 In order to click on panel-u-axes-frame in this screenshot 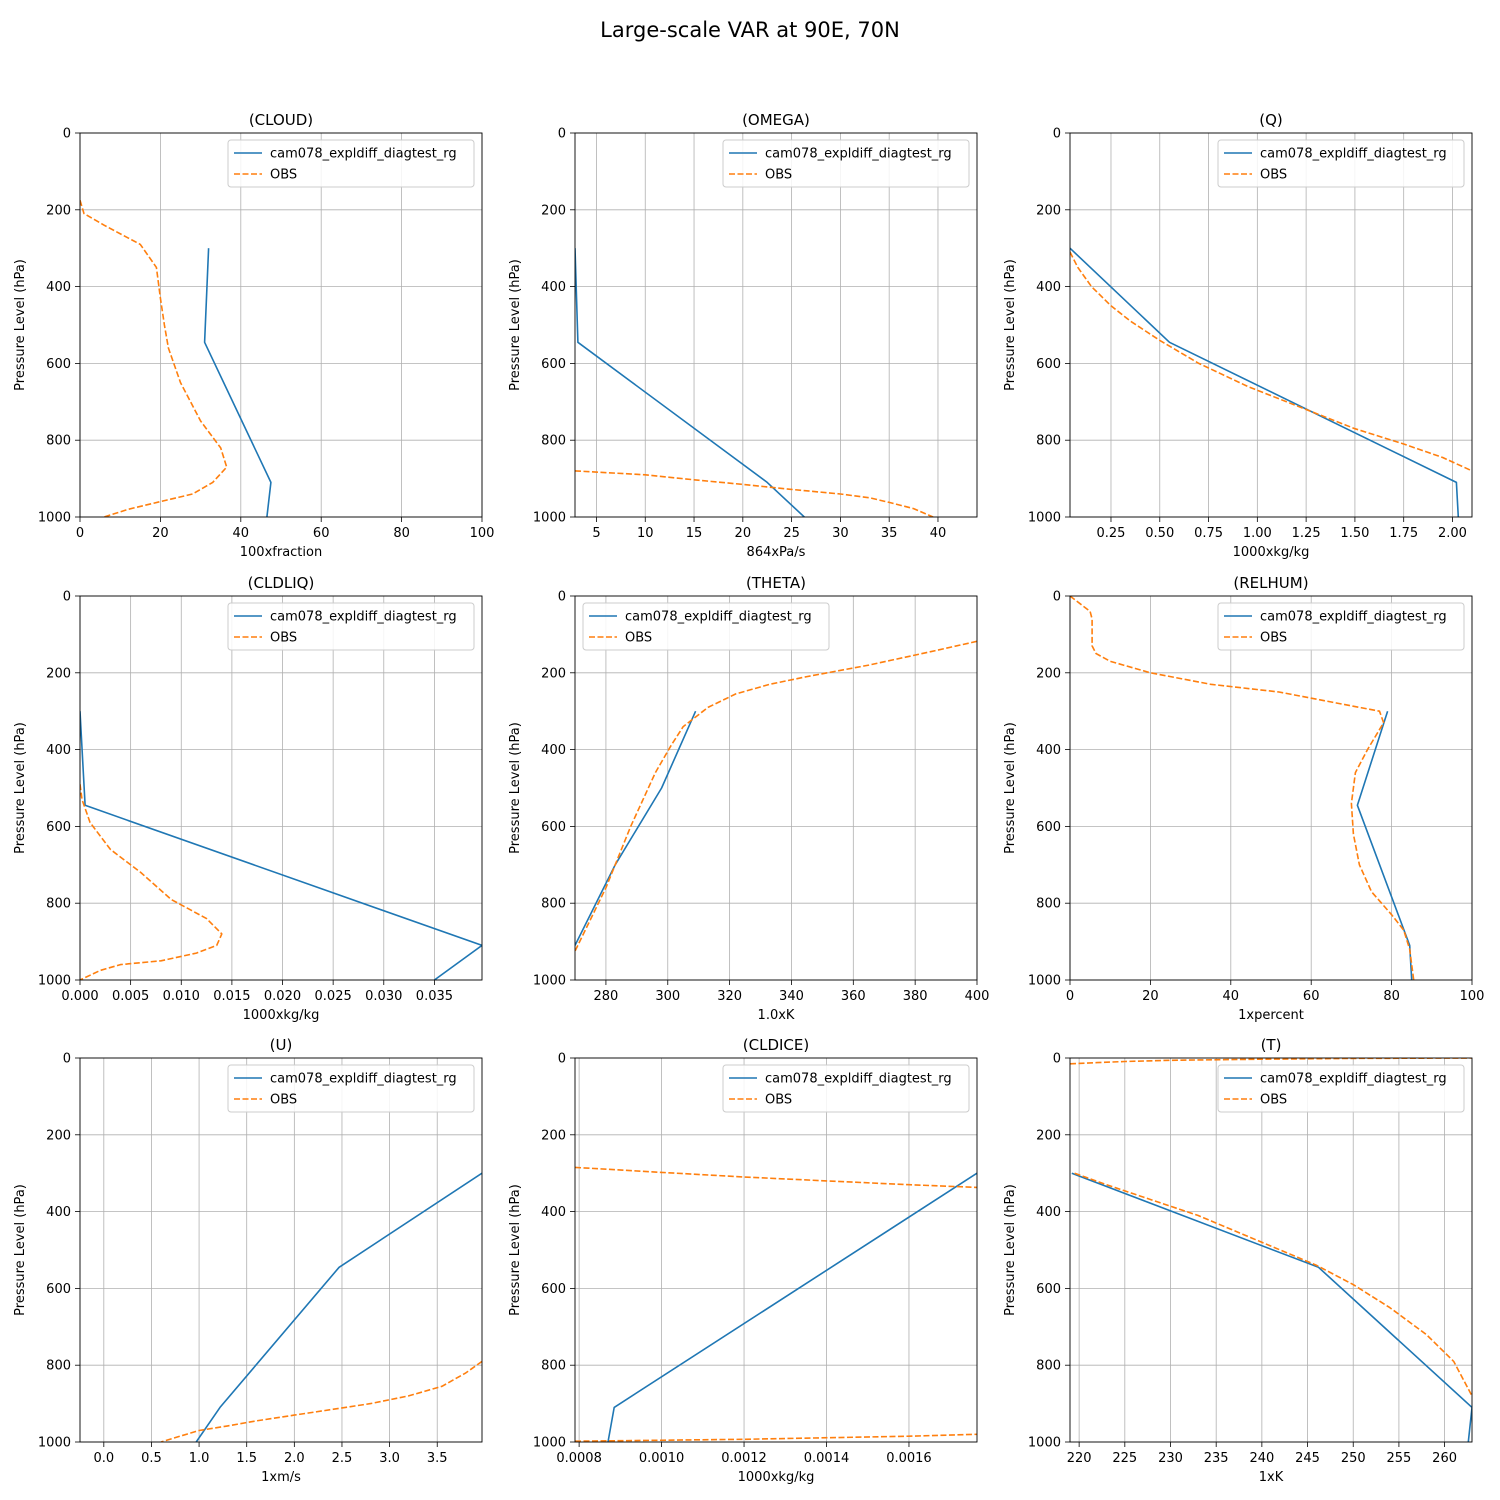, I will do `click(281, 1250)`.